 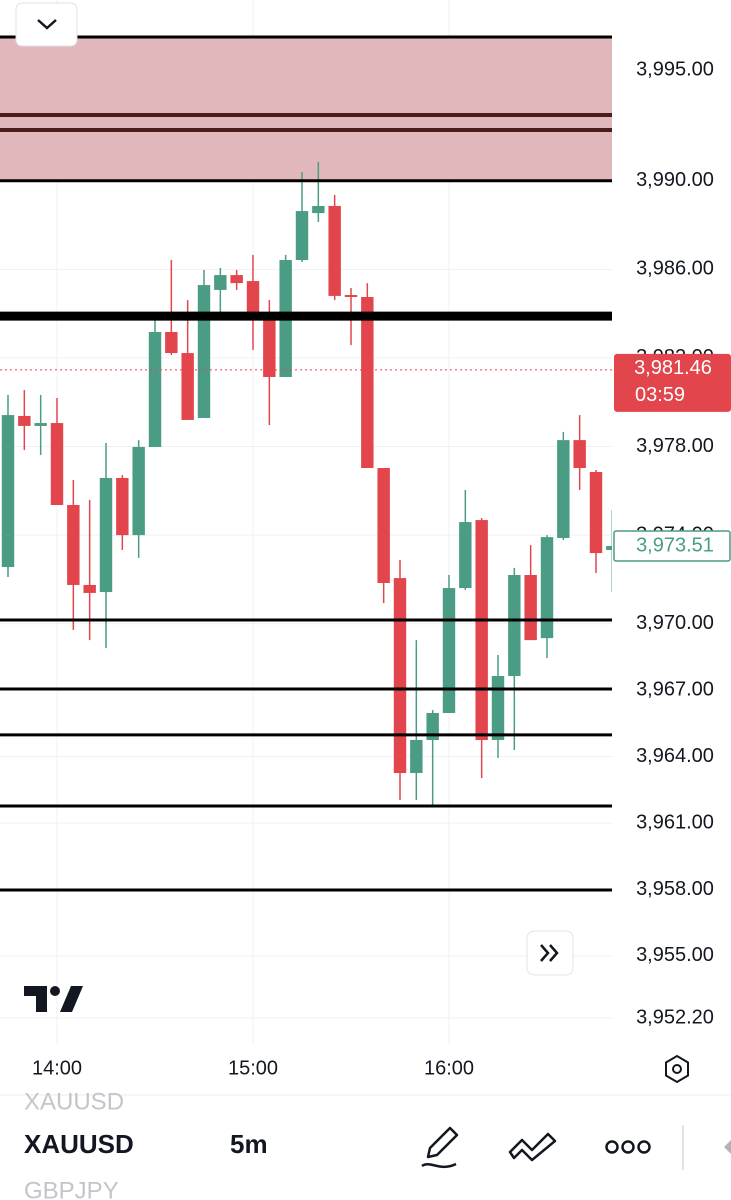 What do you see at coordinates (675, 623) in the screenshot?
I see `y-tick-label: 3,970.00` at bounding box center [675, 623].